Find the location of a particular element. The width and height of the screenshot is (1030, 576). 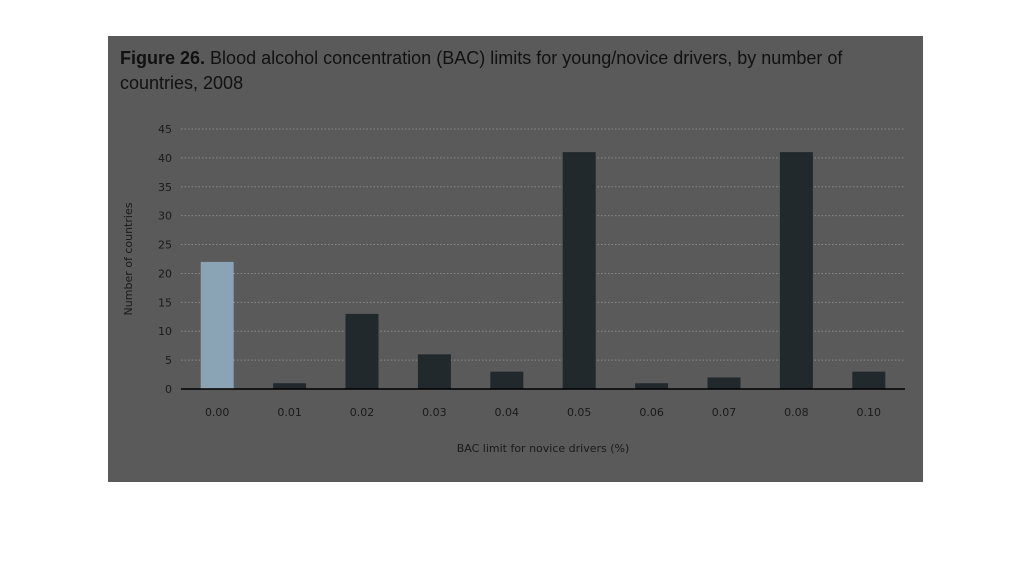

x-axis-title: BAC limit for novice drivers (%) is located at coordinates (543, 448).